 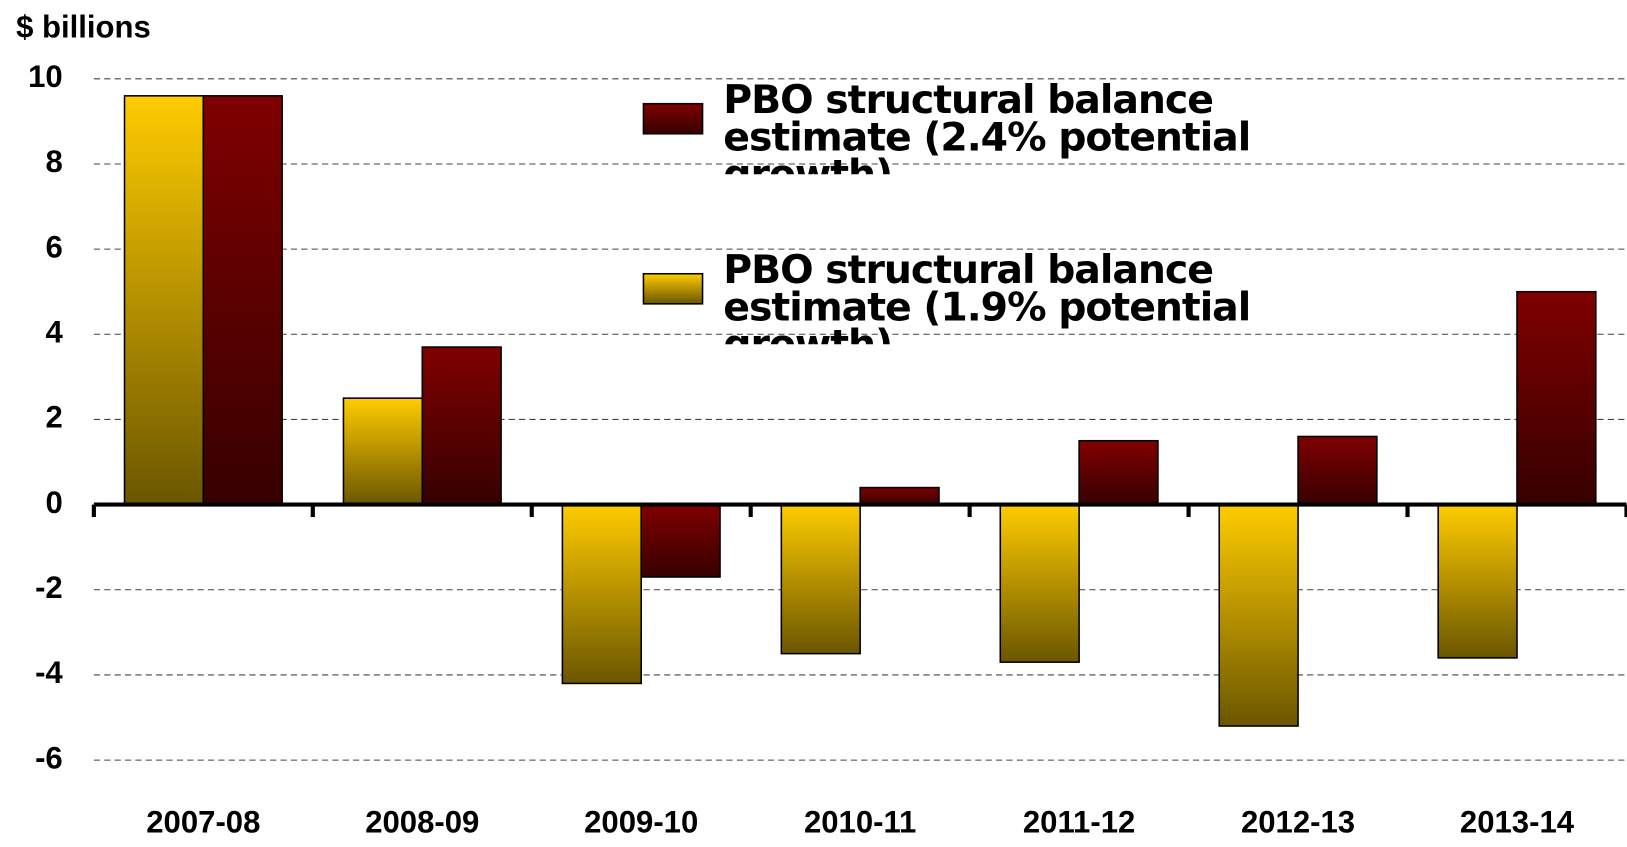 I want to click on y-tick-label: 4, so click(x=54, y=332).